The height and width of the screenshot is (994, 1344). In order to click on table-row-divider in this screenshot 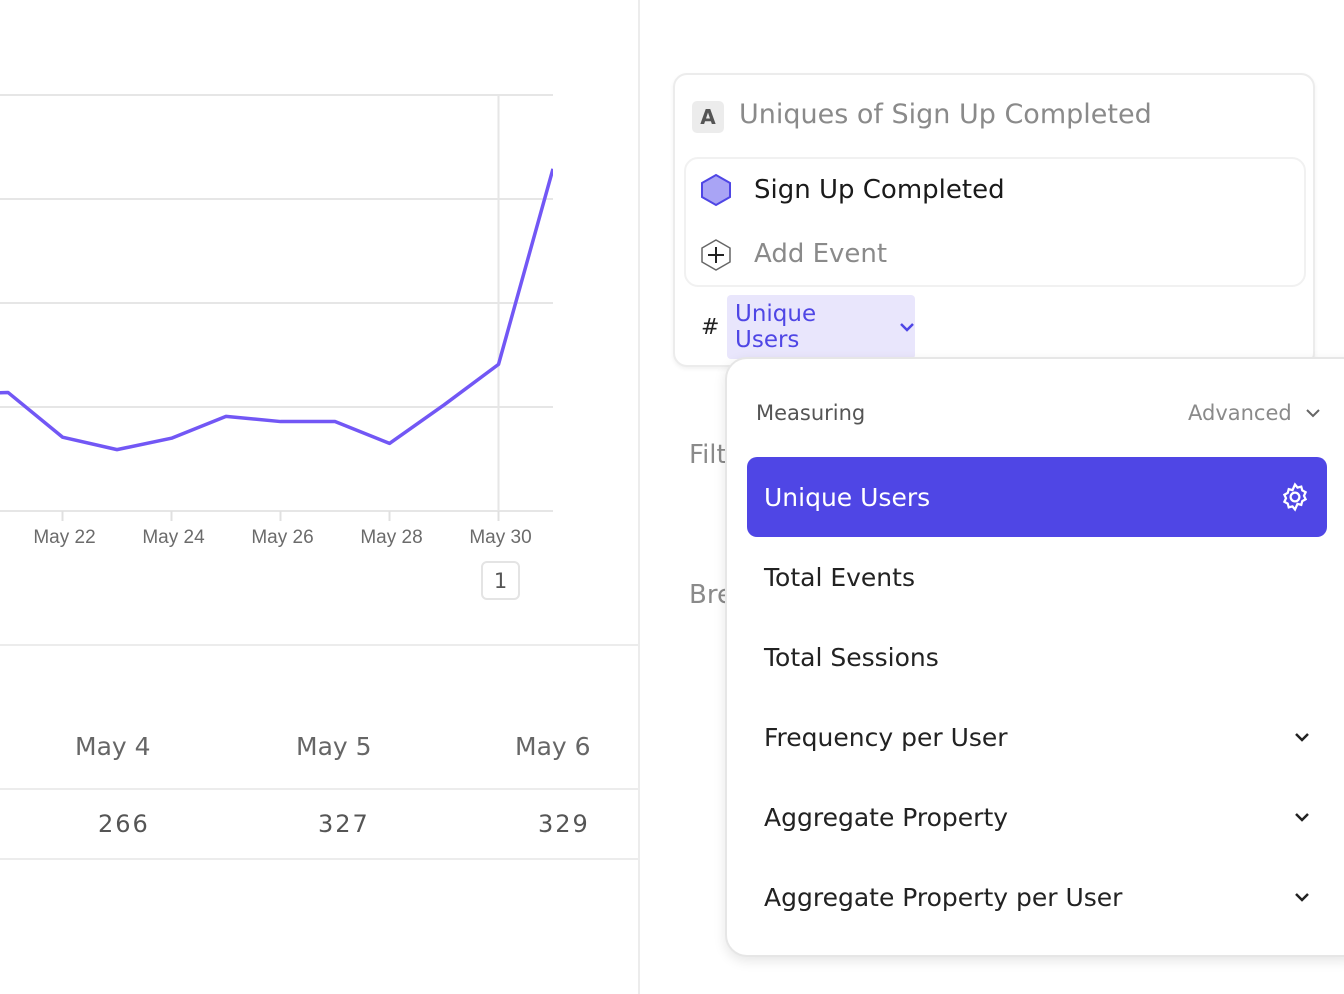, I will do `click(319, 859)`.